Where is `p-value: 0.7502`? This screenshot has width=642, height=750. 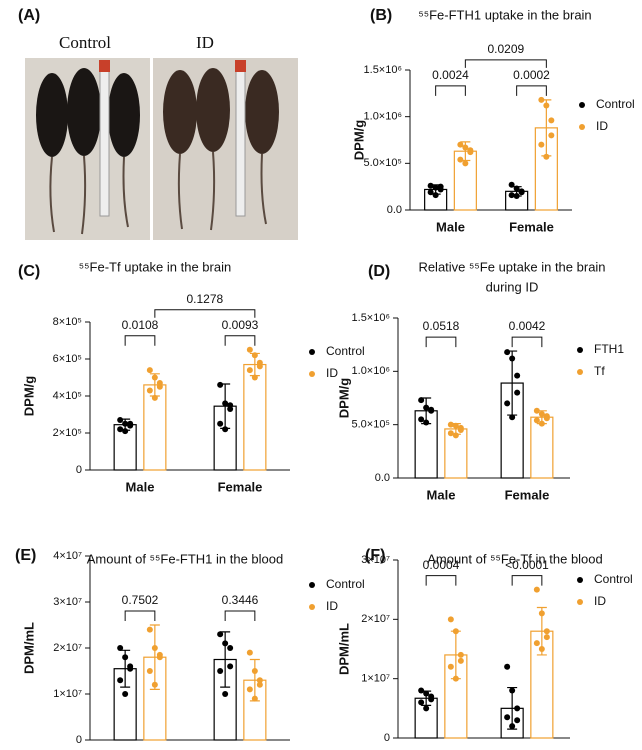
p-value: 0.7502 is located at coordinates (140, 600).